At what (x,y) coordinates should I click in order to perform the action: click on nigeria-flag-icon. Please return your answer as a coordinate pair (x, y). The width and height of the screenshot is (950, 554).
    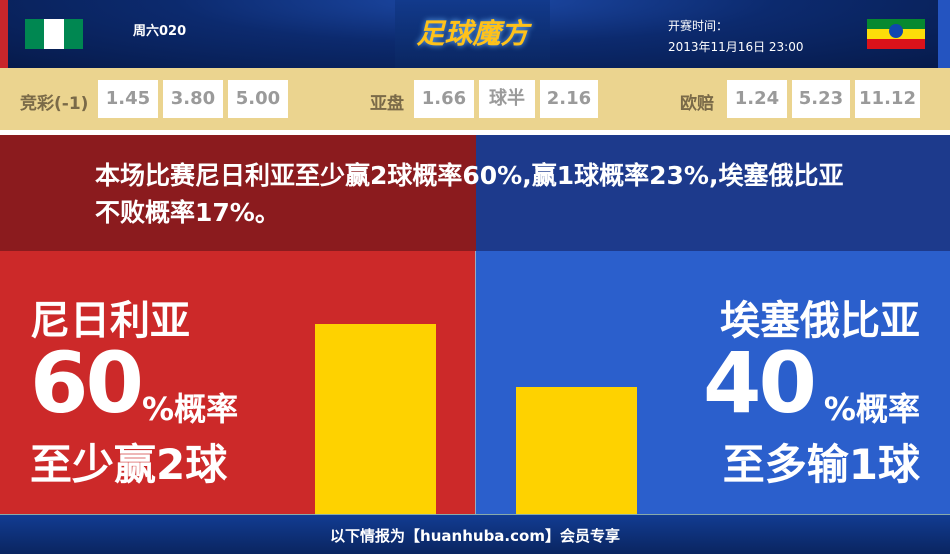
    Looking at the image, I should click on (54, 34).